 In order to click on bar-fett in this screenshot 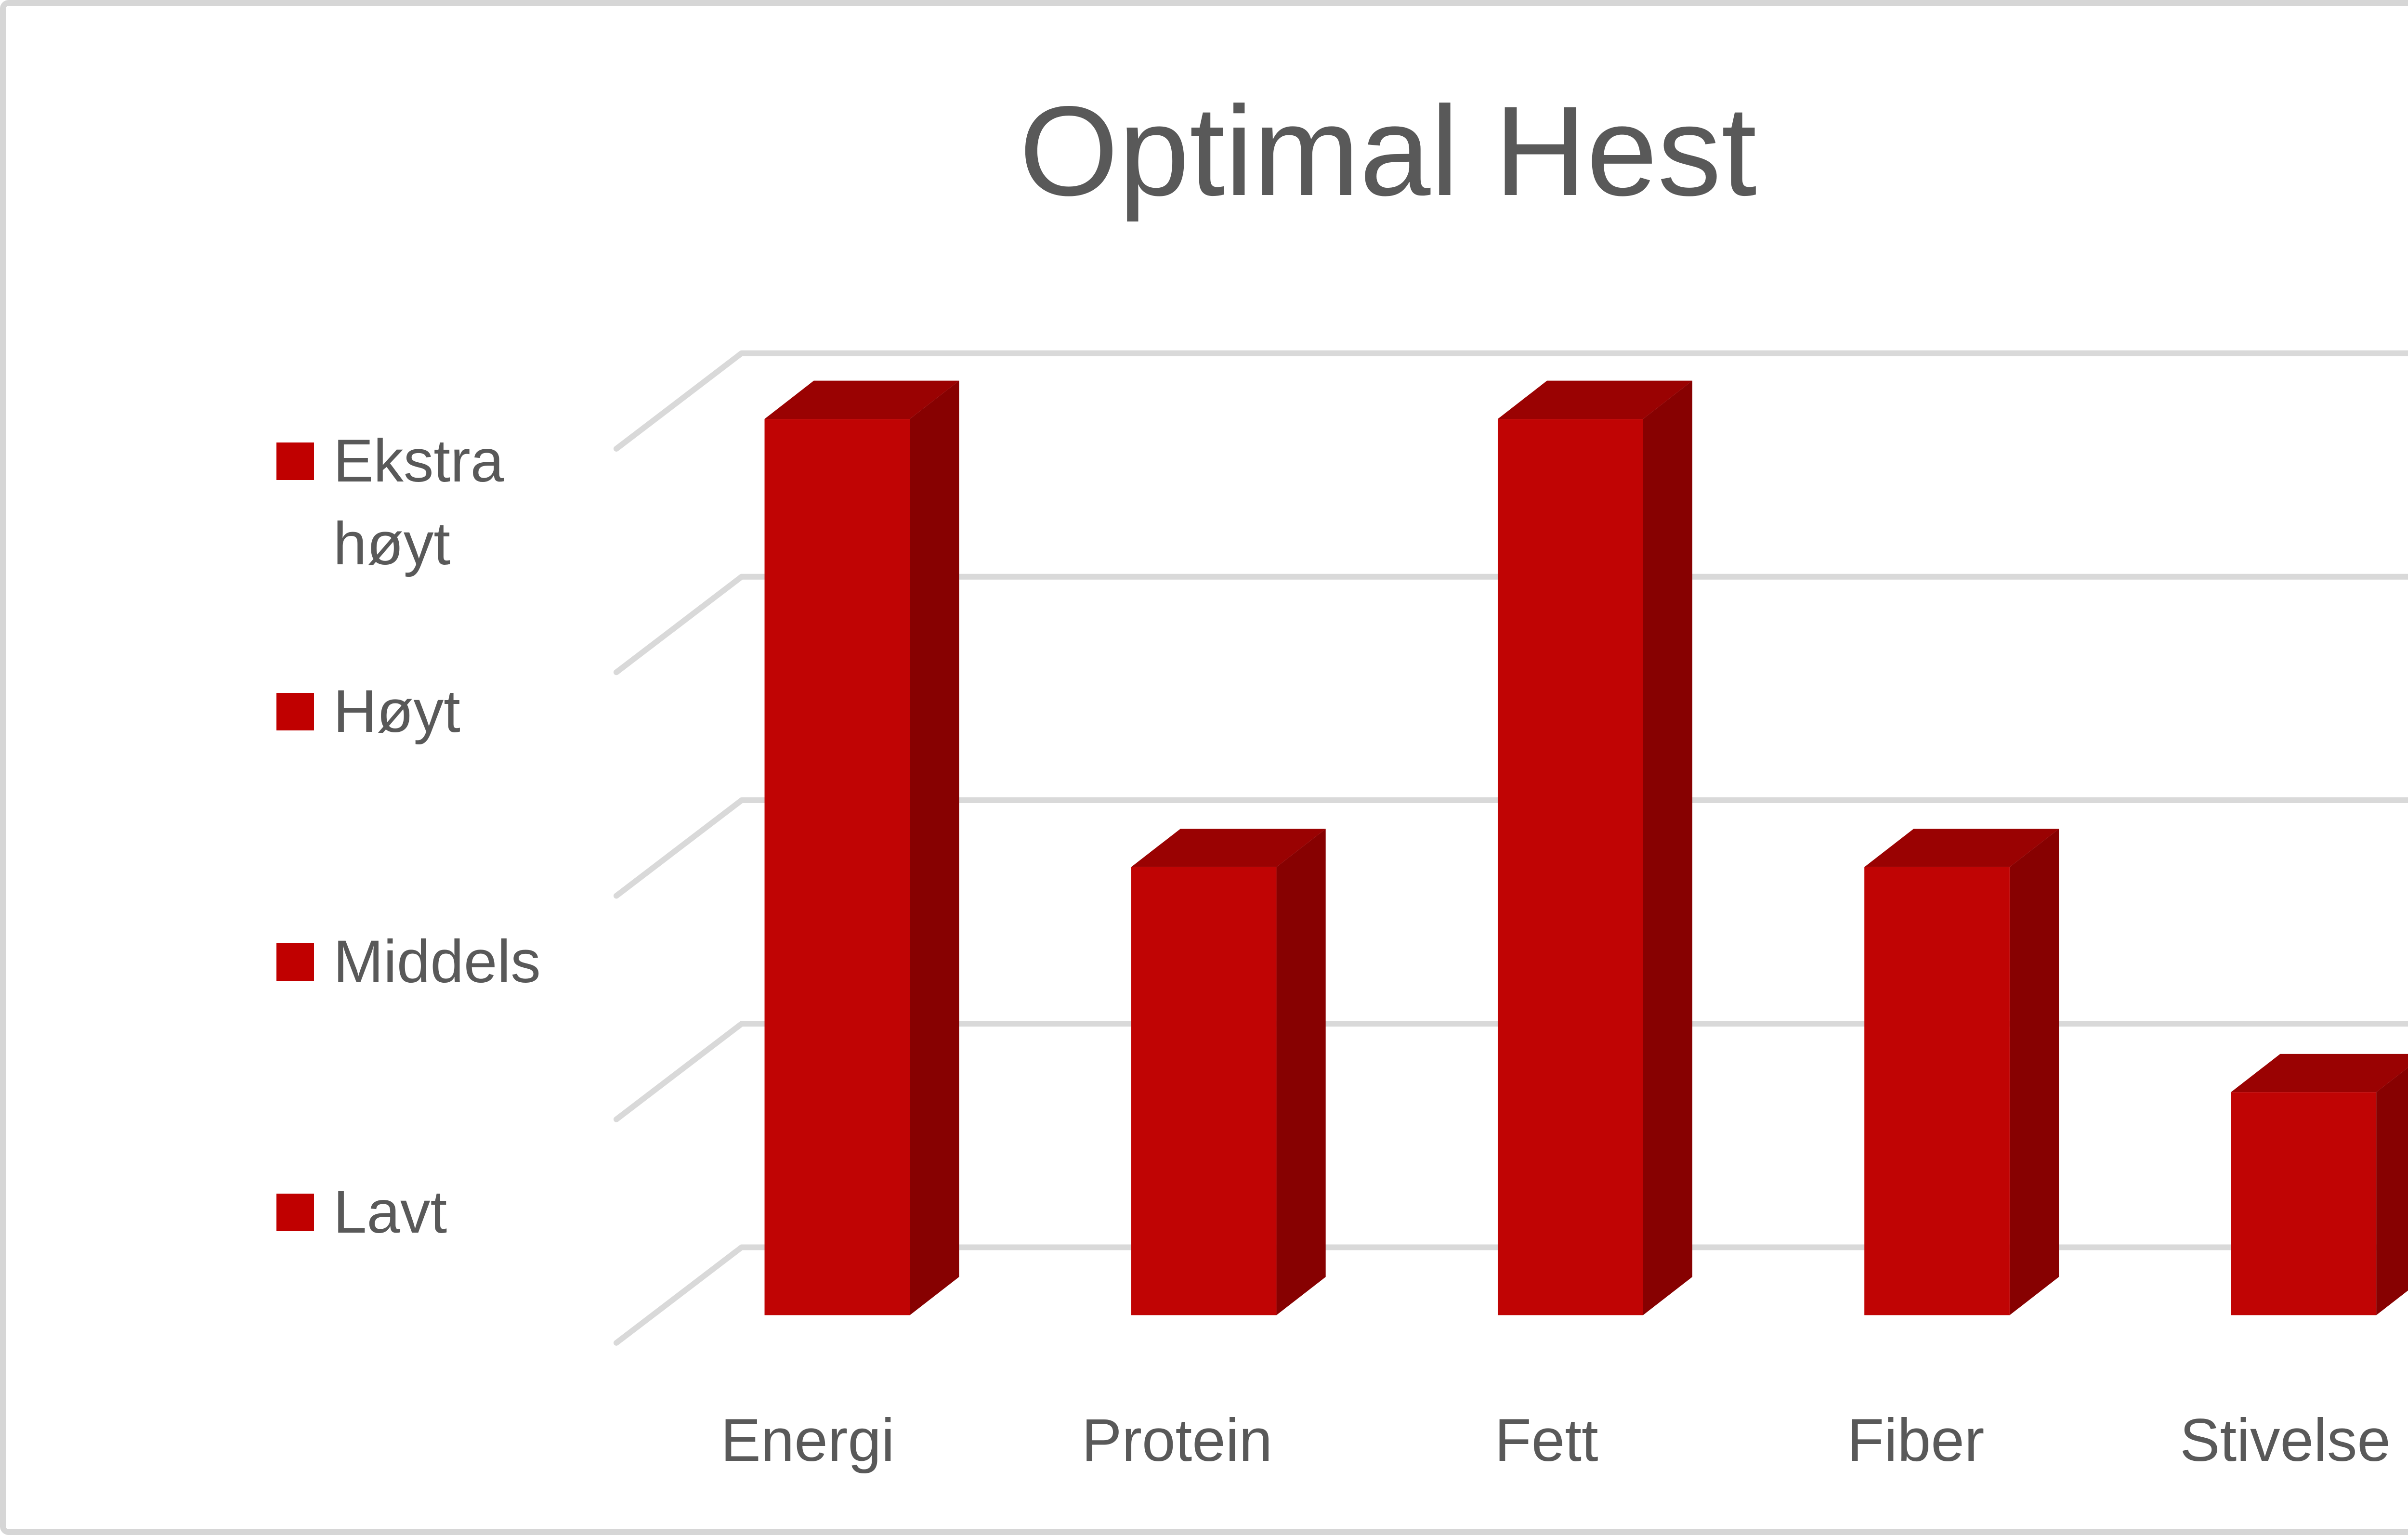, I will do `click(1594, 847)`.